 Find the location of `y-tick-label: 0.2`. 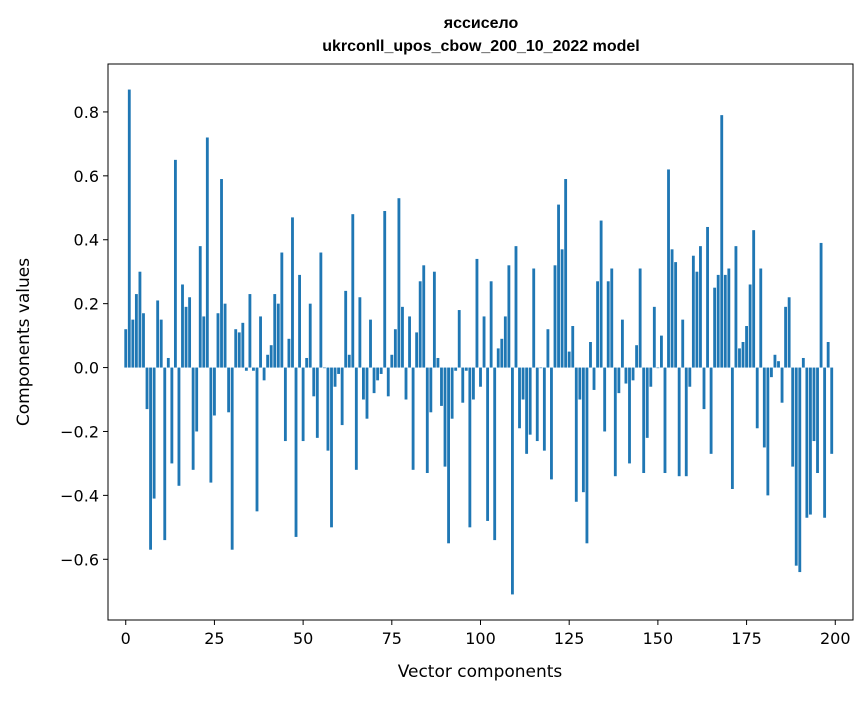

y-tick-label: 0.2 is located at coordinates (86, 304).